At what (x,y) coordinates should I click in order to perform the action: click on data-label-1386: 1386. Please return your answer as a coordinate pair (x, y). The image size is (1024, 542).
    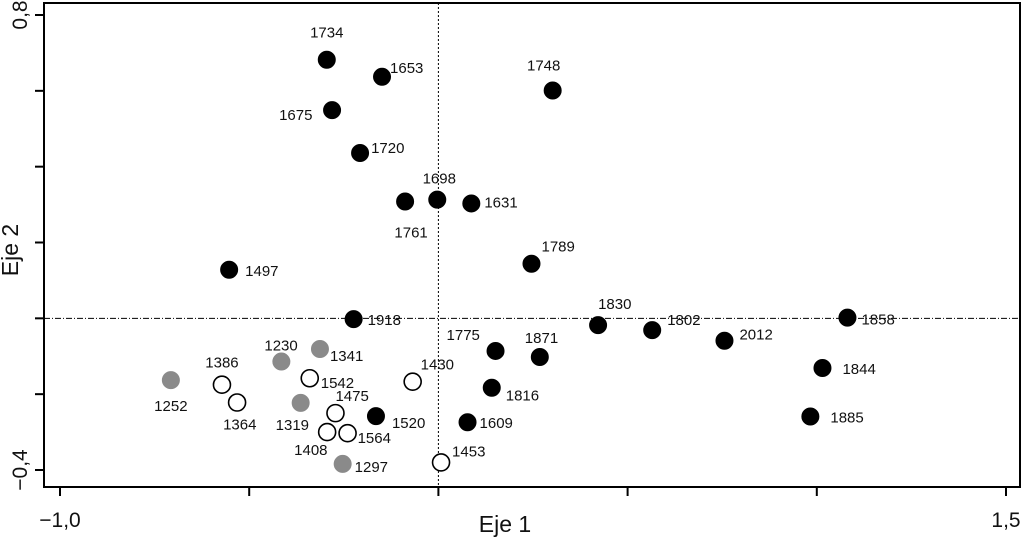
    Looking at the image, I should click on (221, 363).